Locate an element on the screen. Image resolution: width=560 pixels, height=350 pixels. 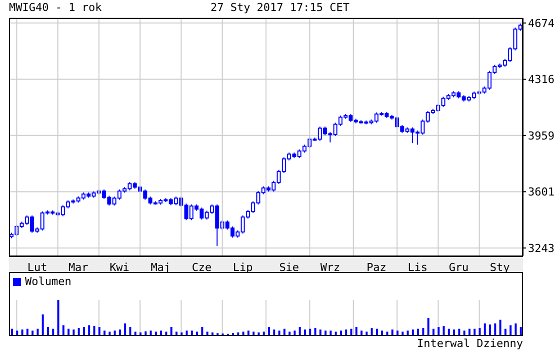
legend-label: Wolumen is located at coordinates (48, 281).